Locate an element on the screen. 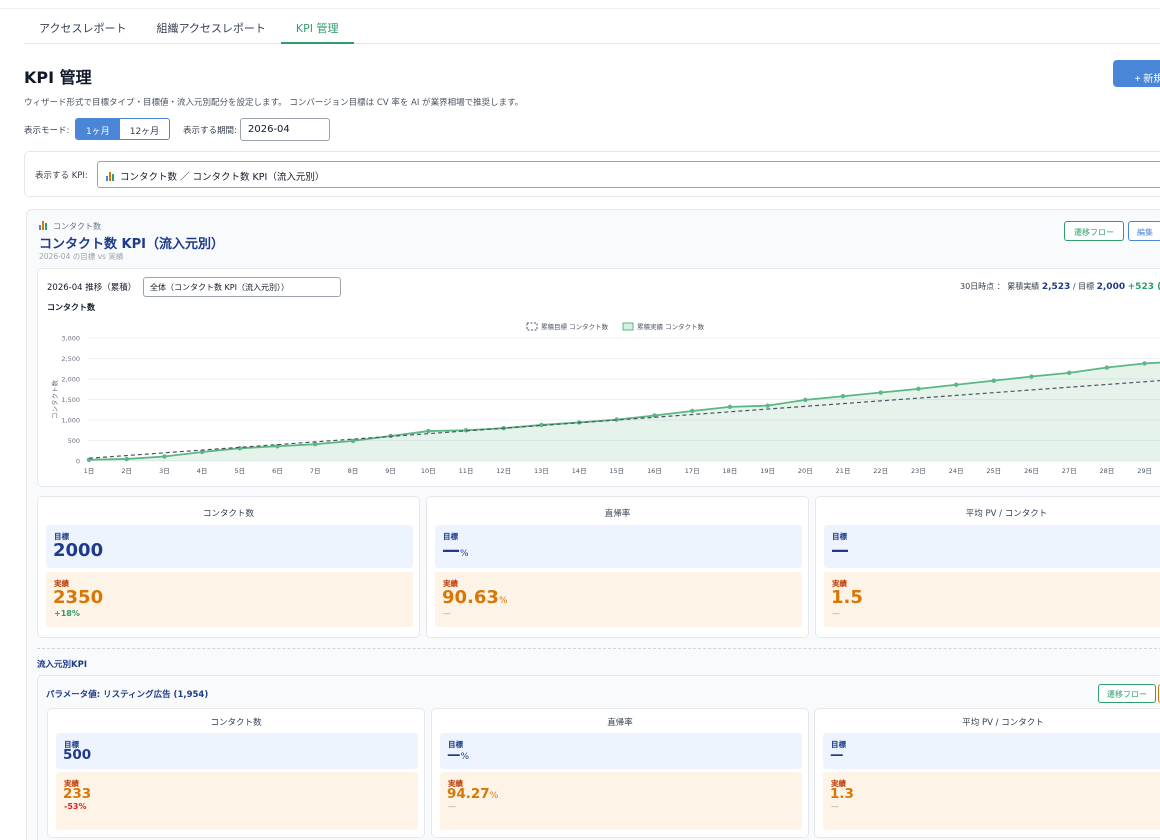 The image size is (1160, 840). metric-target-label: 目標 is located at coordinates (71, 744).